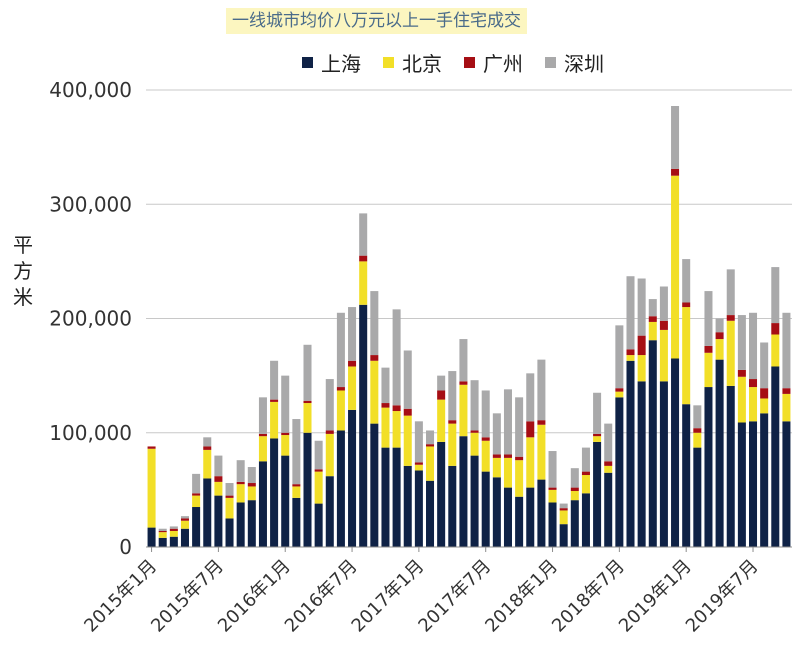 The height and width of the screenshot is (661, 812). What do you see at coordinates (331, 62) in the screenshot?
I see `legend-item-shanghai: 上海` at bounding box center [331, 62].